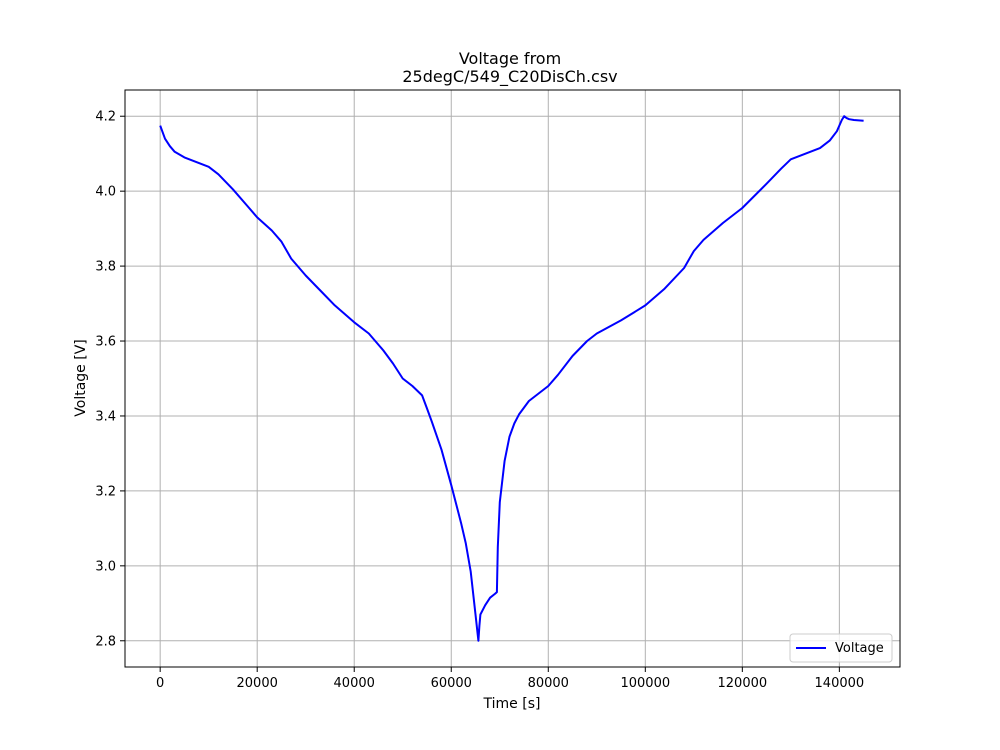 This screenshot has height=750, width=1000. What do you see at coordinates (451, 683) in the screenshot?
I see `x-tick-label: 60000` at bounding box center [451, 683].